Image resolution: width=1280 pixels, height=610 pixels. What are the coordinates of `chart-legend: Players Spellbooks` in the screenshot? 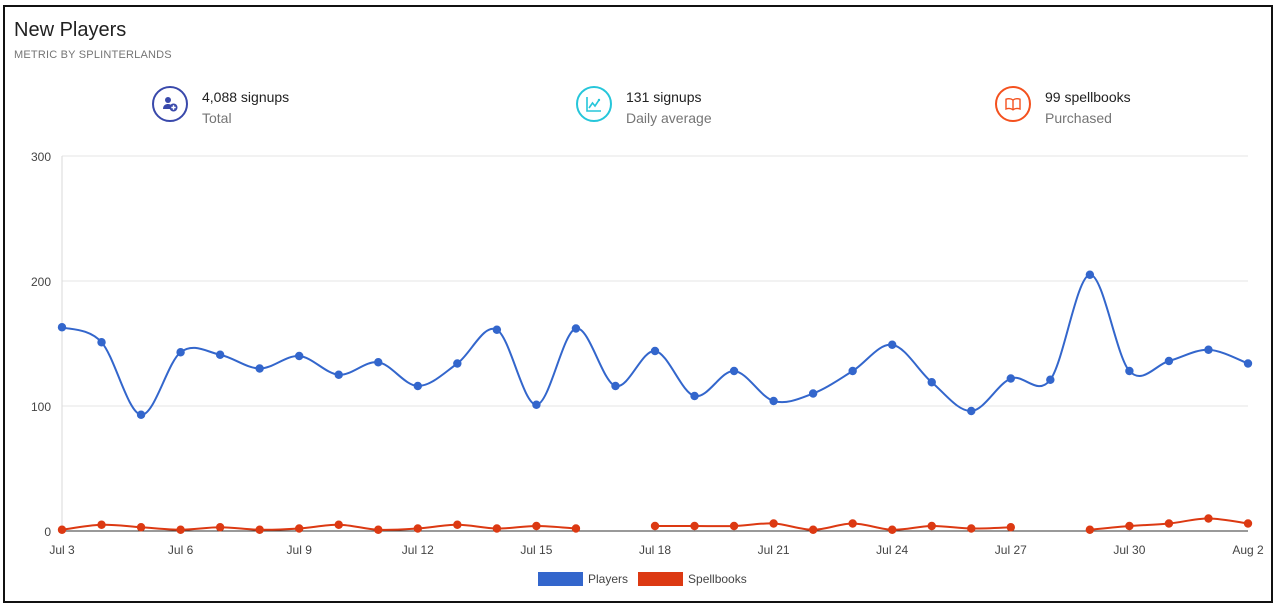 It's located at (647, 579).